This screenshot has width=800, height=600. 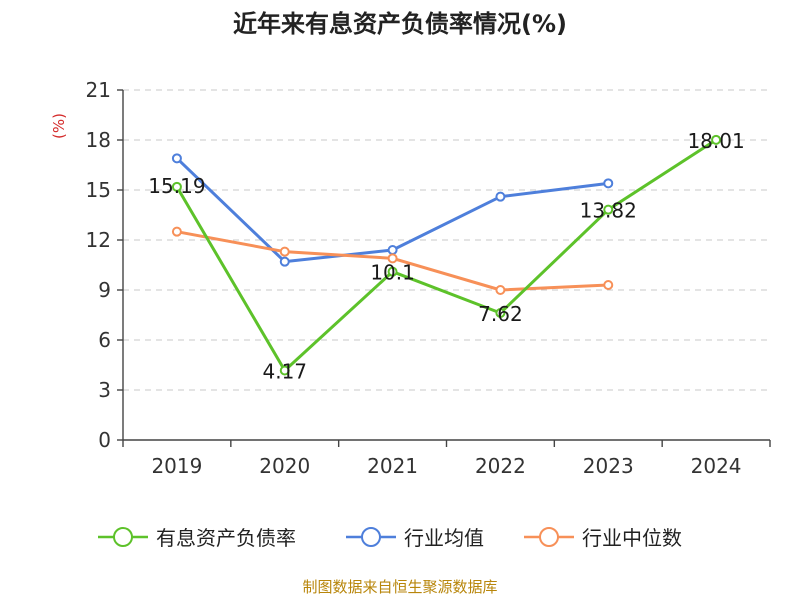 I want to click on y-tick-label: 6, so click(x=104, y=340).